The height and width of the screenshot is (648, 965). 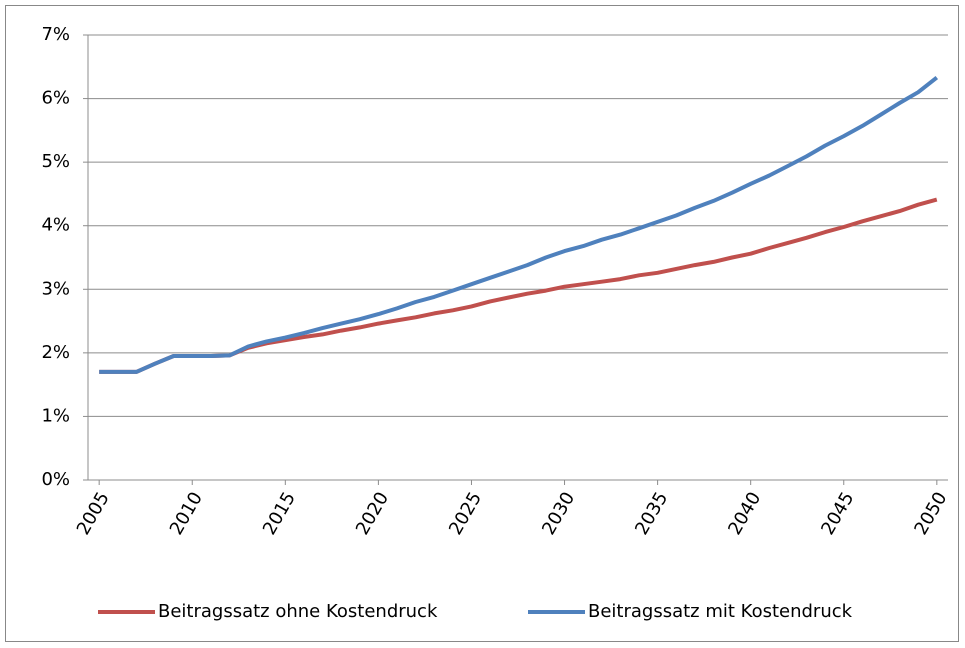 I want to click on legend-label: Beitragssatz ohne Kostendruck, so click(x=298, y=611).